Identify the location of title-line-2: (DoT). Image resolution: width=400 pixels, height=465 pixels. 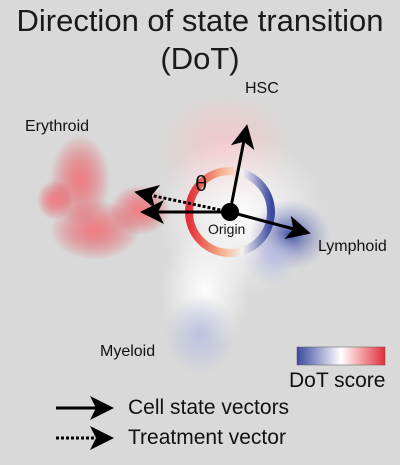
(200, 58).